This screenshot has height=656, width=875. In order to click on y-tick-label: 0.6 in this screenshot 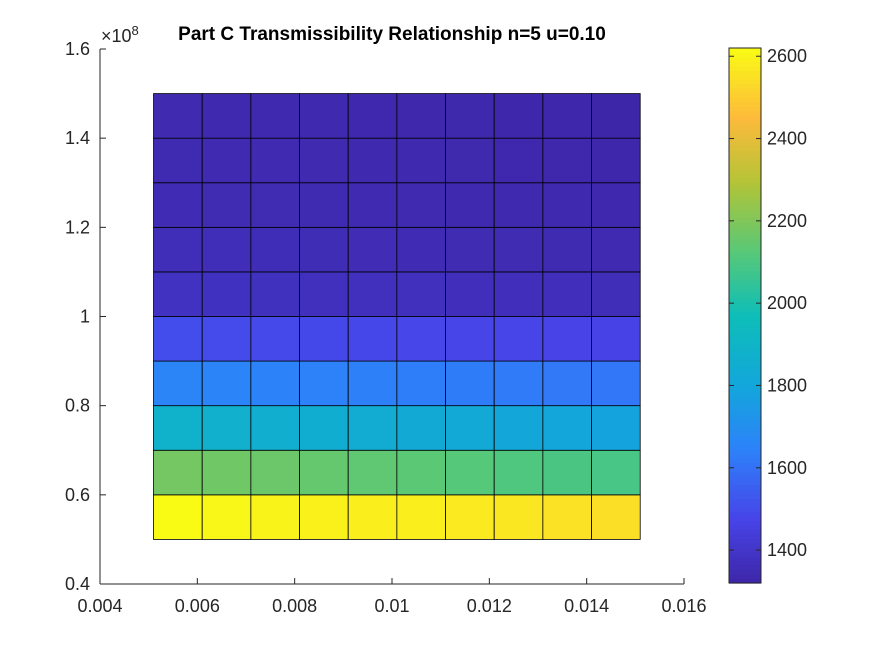, I will do `click(77, 495)`.